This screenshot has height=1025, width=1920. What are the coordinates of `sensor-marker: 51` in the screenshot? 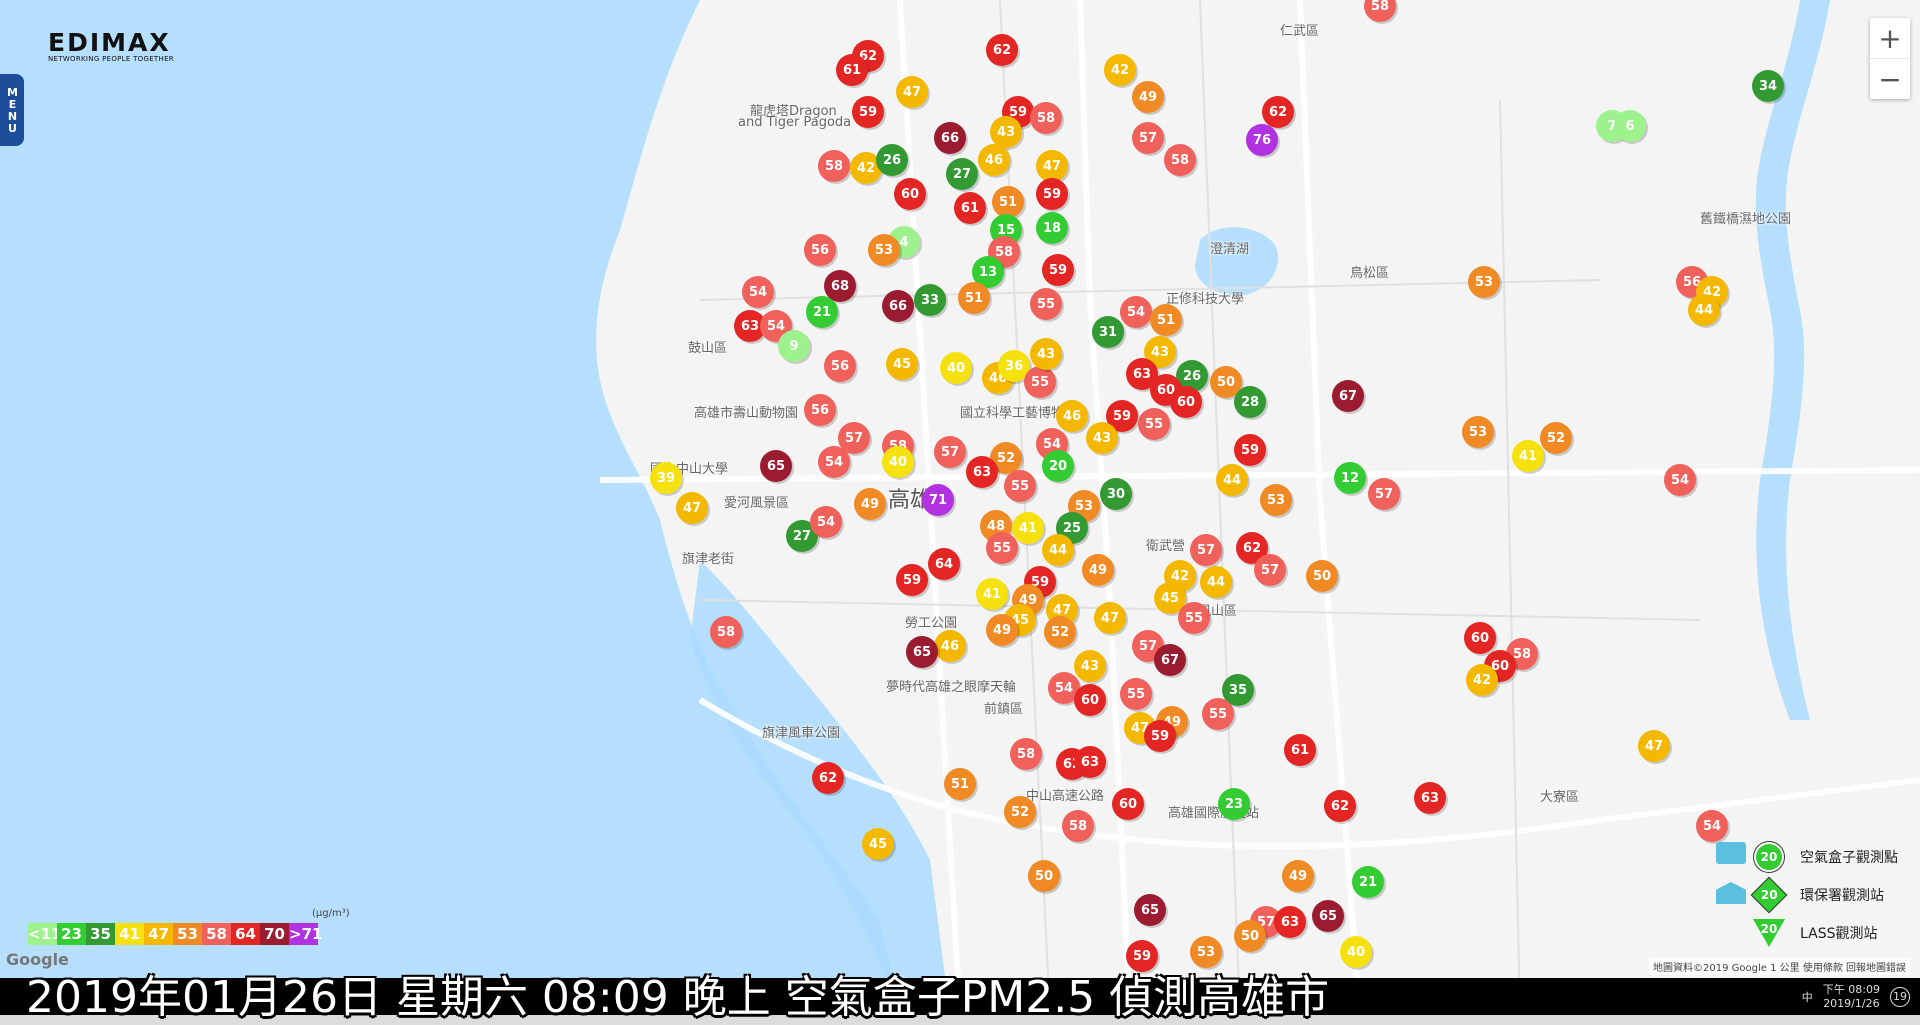 It's located at (960, 784).